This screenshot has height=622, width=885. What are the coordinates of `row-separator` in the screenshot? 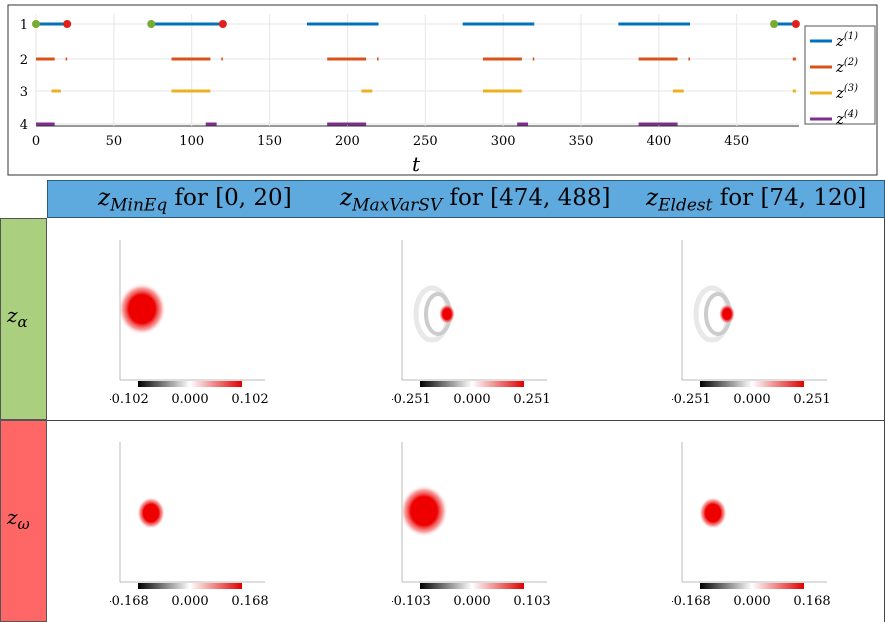 It's located at (466, 420).